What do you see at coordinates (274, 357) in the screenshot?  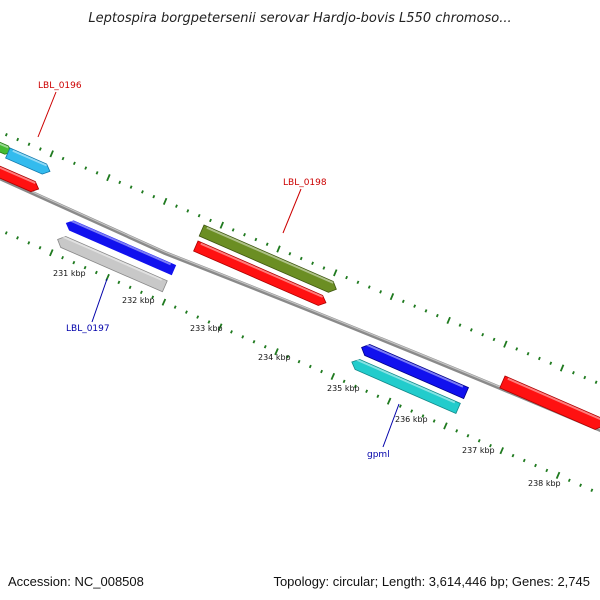 I see `scale-label-3: 234 kbp` at bounding box center [274, 357].